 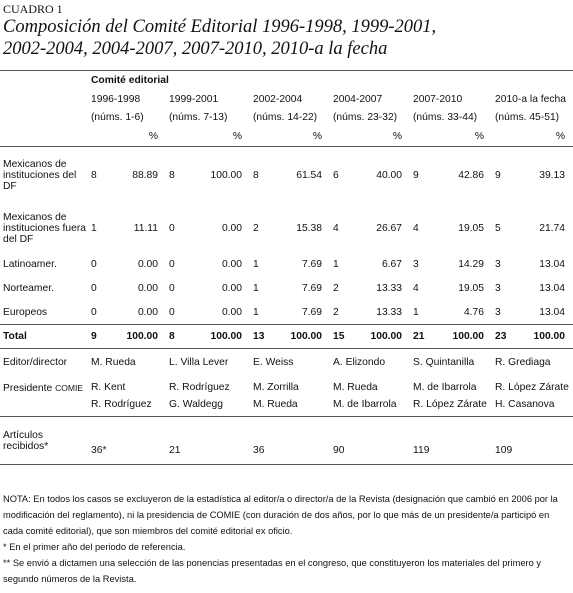 I want to click on period-header: 2002-2004, so click(x=278, y=99).